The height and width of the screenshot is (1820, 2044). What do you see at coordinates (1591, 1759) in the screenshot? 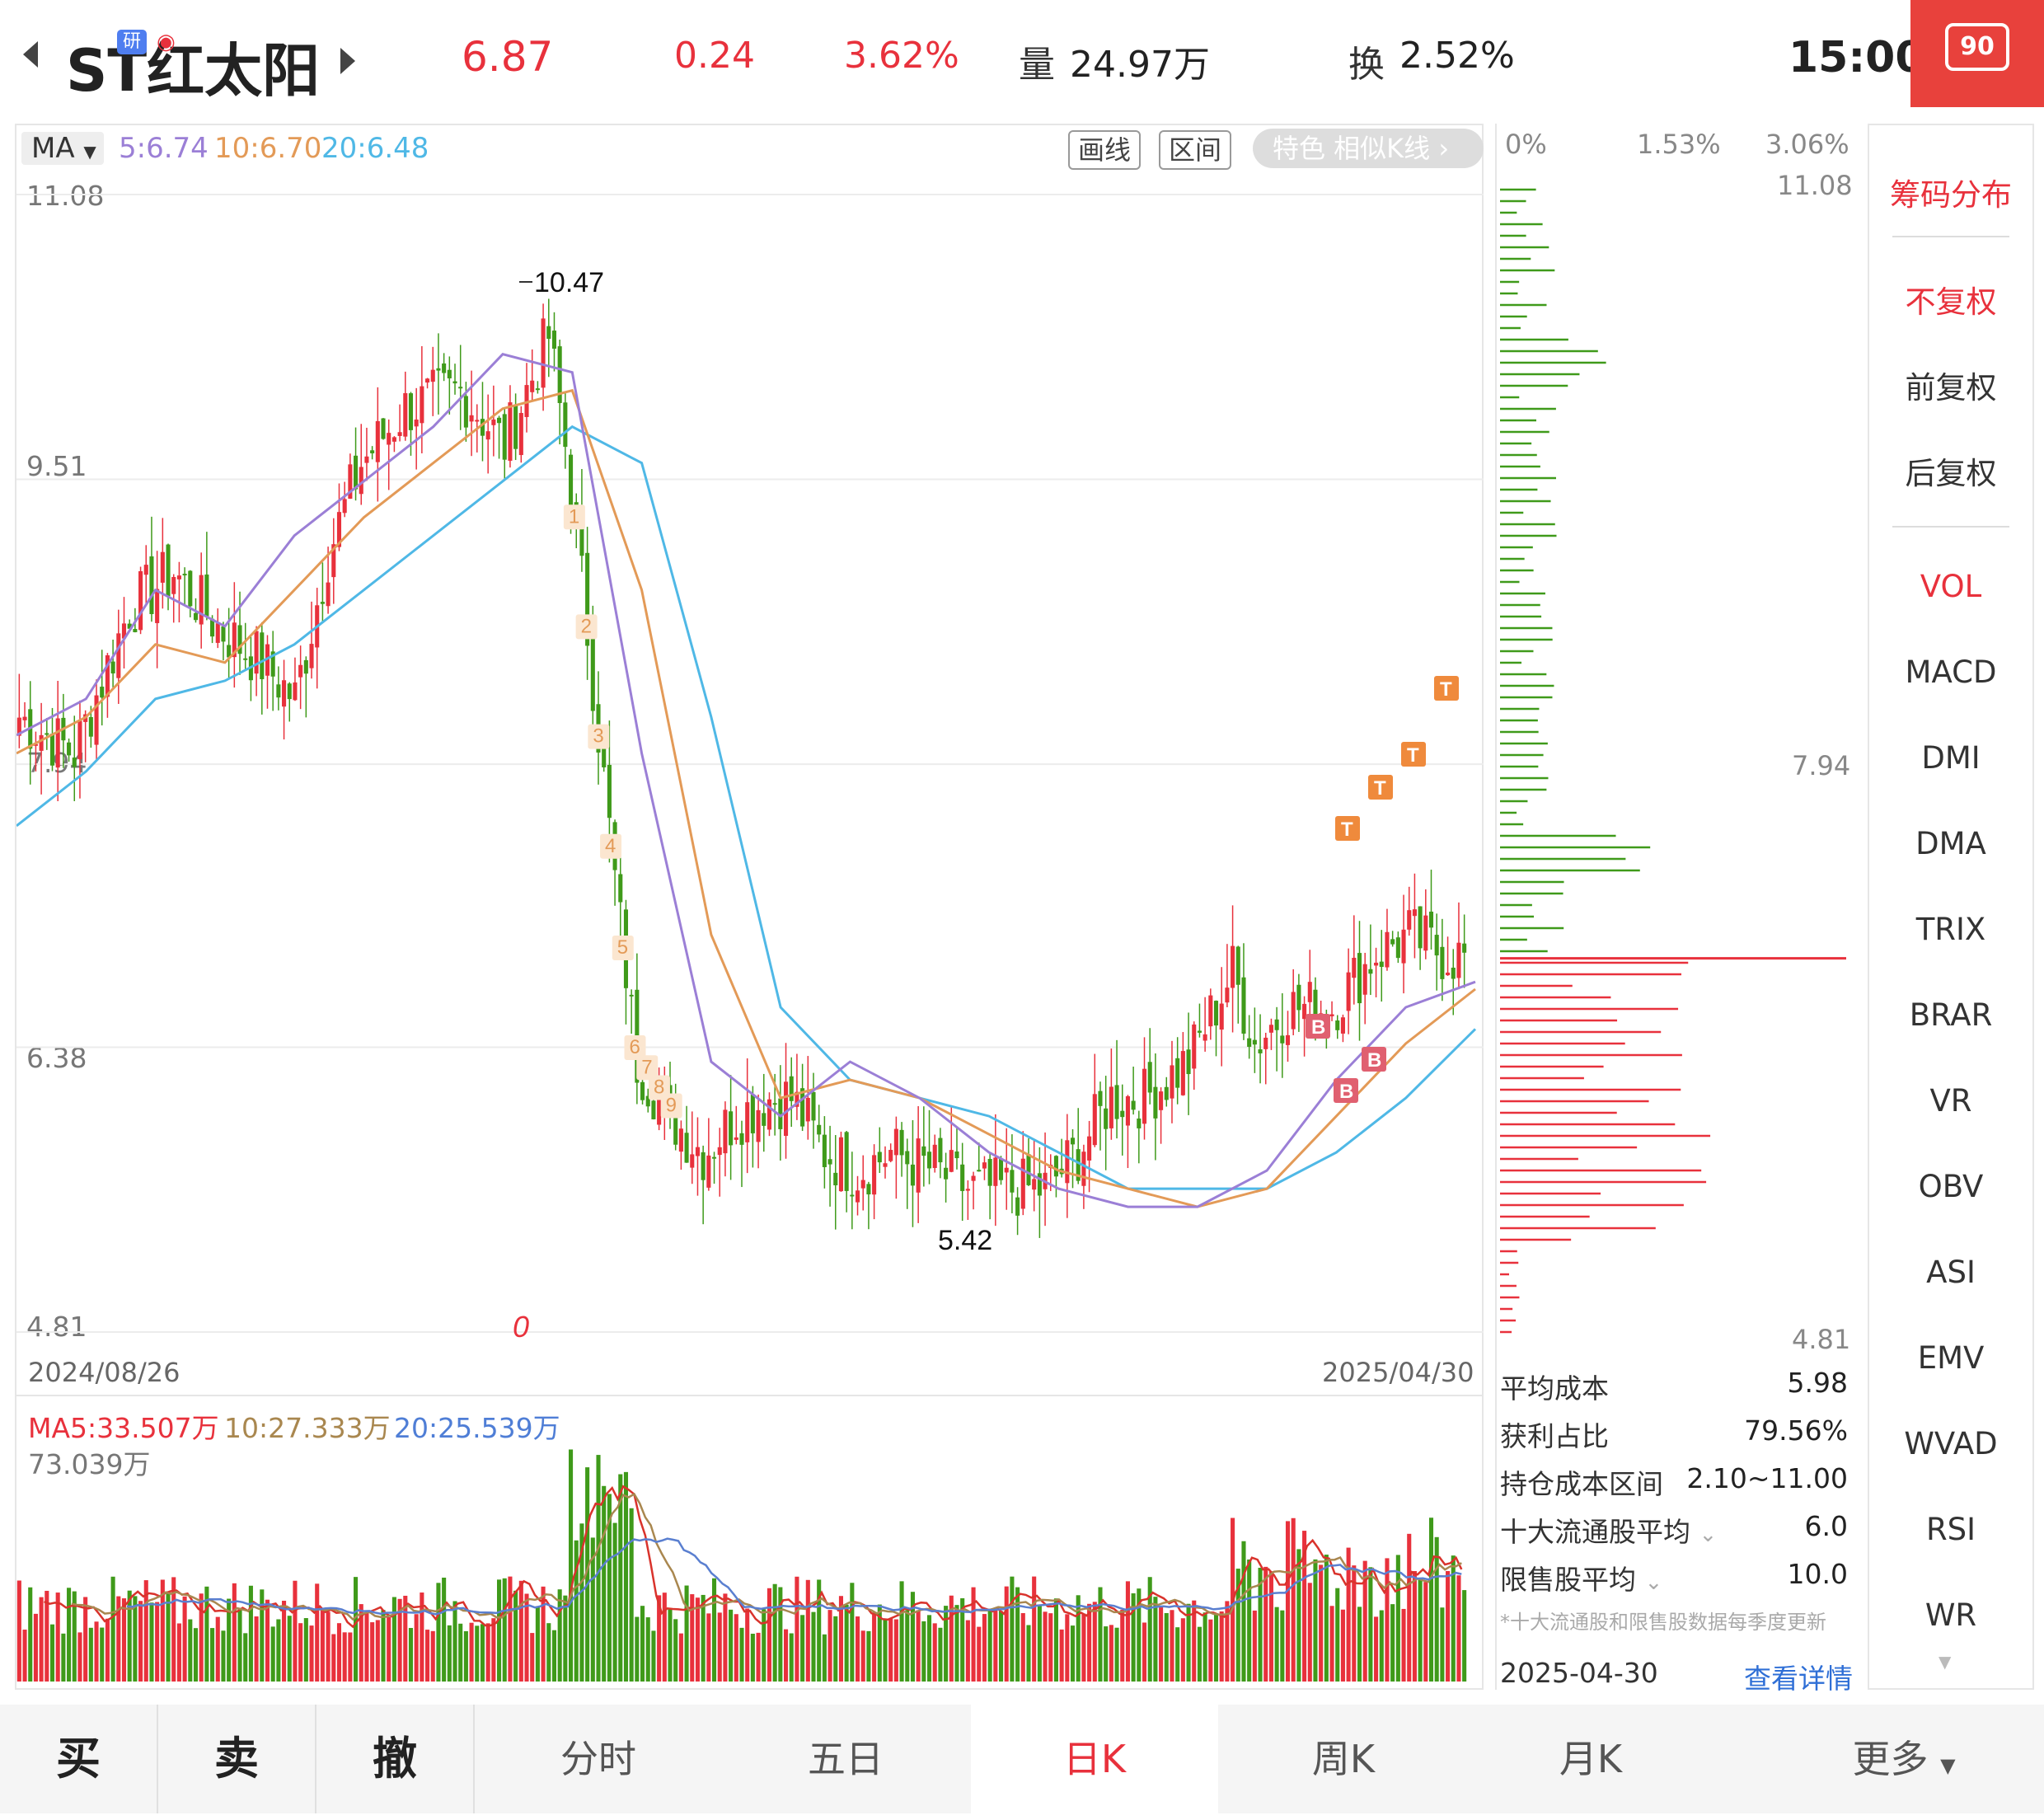
I see `tab-monthly-k: 月K` at bounding box center [1591, 1759].